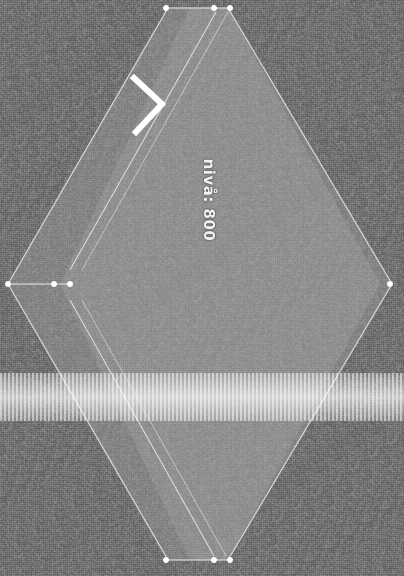 This screenshot has height=576, width=404. What do you see at coordinates (148, 105) in the screenshot?
I see `chevron-left-icon` at bounding box center [148, 105].